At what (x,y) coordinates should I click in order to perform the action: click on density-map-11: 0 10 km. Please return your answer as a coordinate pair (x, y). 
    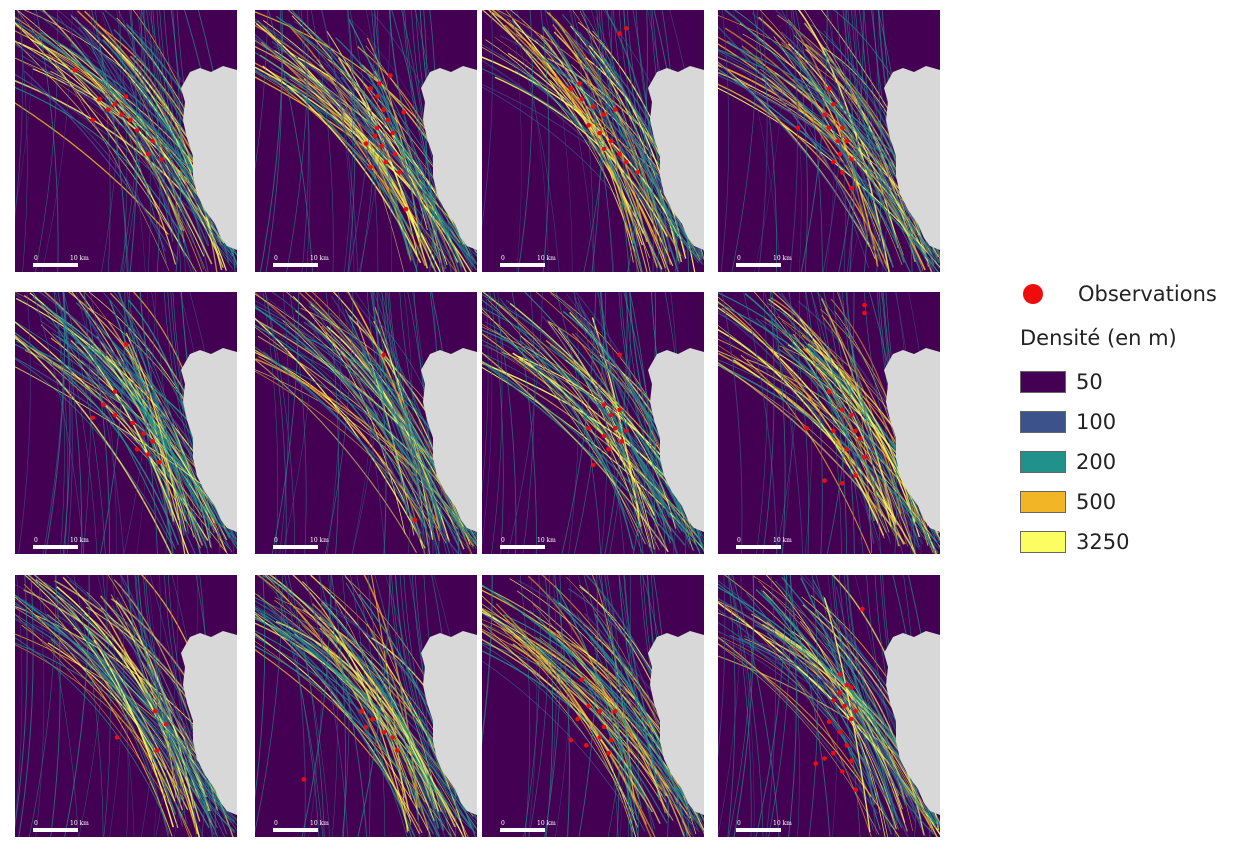
    Looking at the image, I should click on (593, 706).